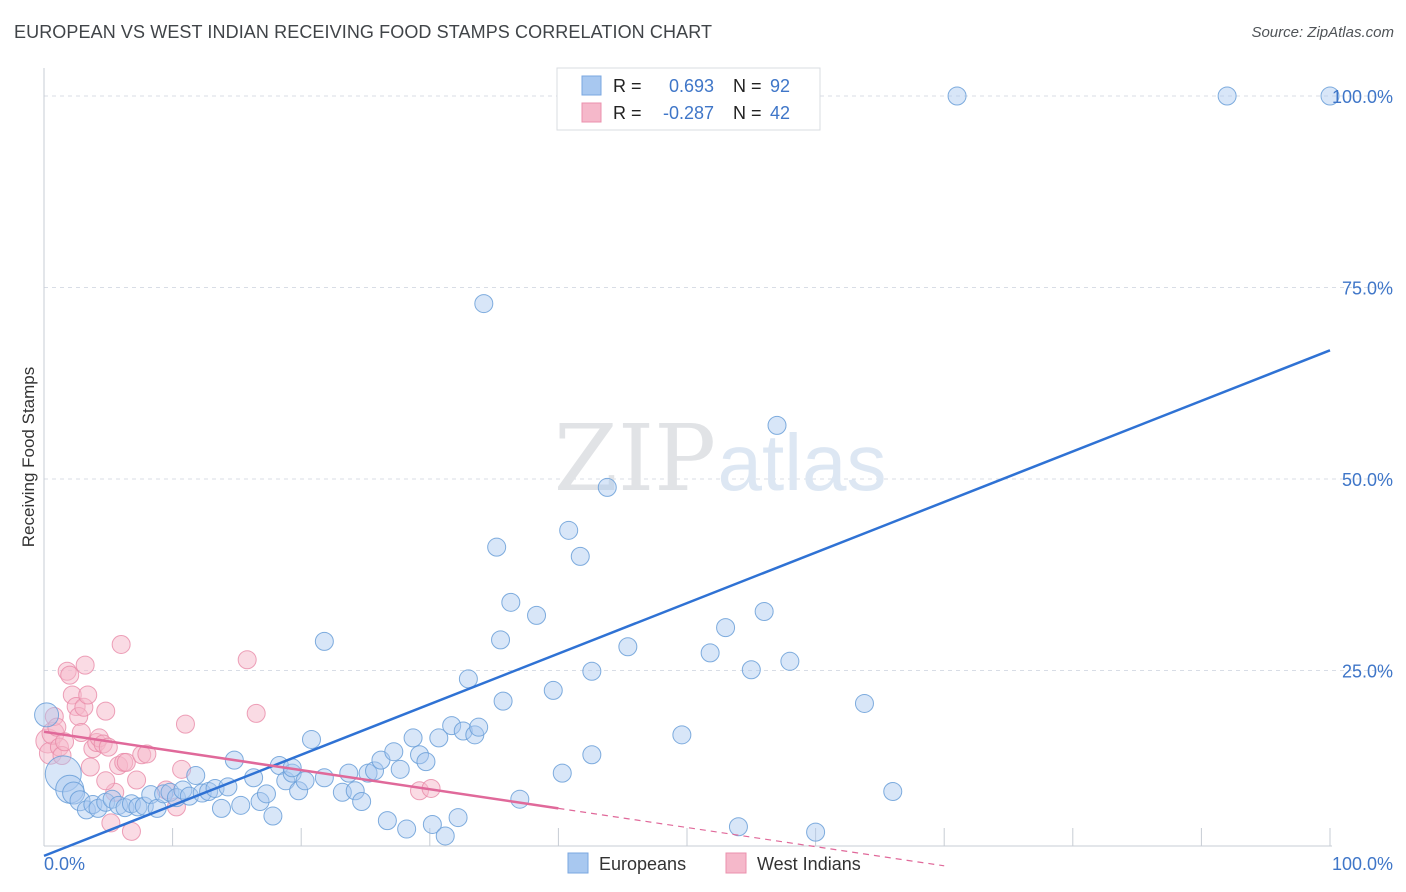 This screenshot has height=892, width=1406. Describe the element at coordinates (64, 864) in the screenshot. I see `x-tick-label: 0.0%` at that location.